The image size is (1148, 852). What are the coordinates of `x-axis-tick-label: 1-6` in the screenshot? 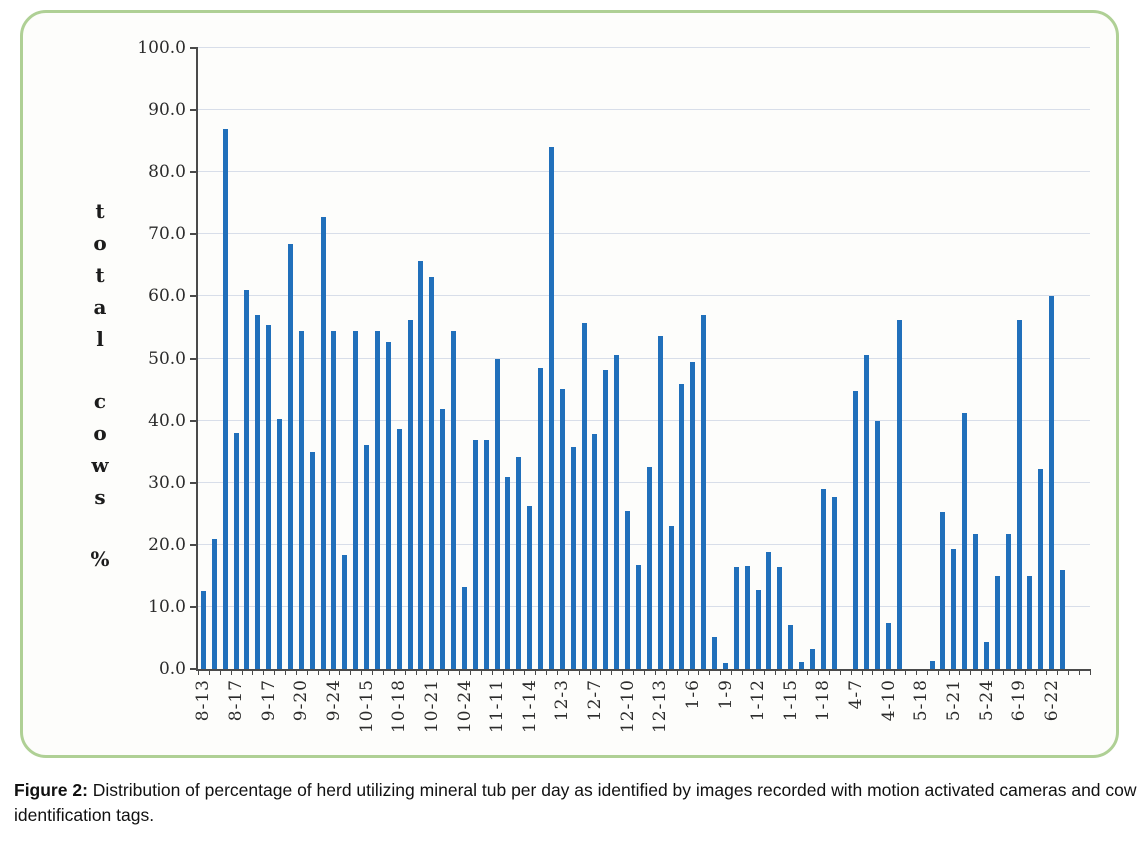 It's located at (692, 694).